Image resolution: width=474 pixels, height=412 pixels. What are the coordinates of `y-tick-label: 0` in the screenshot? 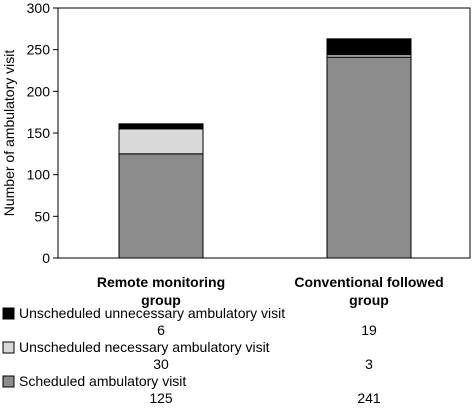 It's located at (46, 258).